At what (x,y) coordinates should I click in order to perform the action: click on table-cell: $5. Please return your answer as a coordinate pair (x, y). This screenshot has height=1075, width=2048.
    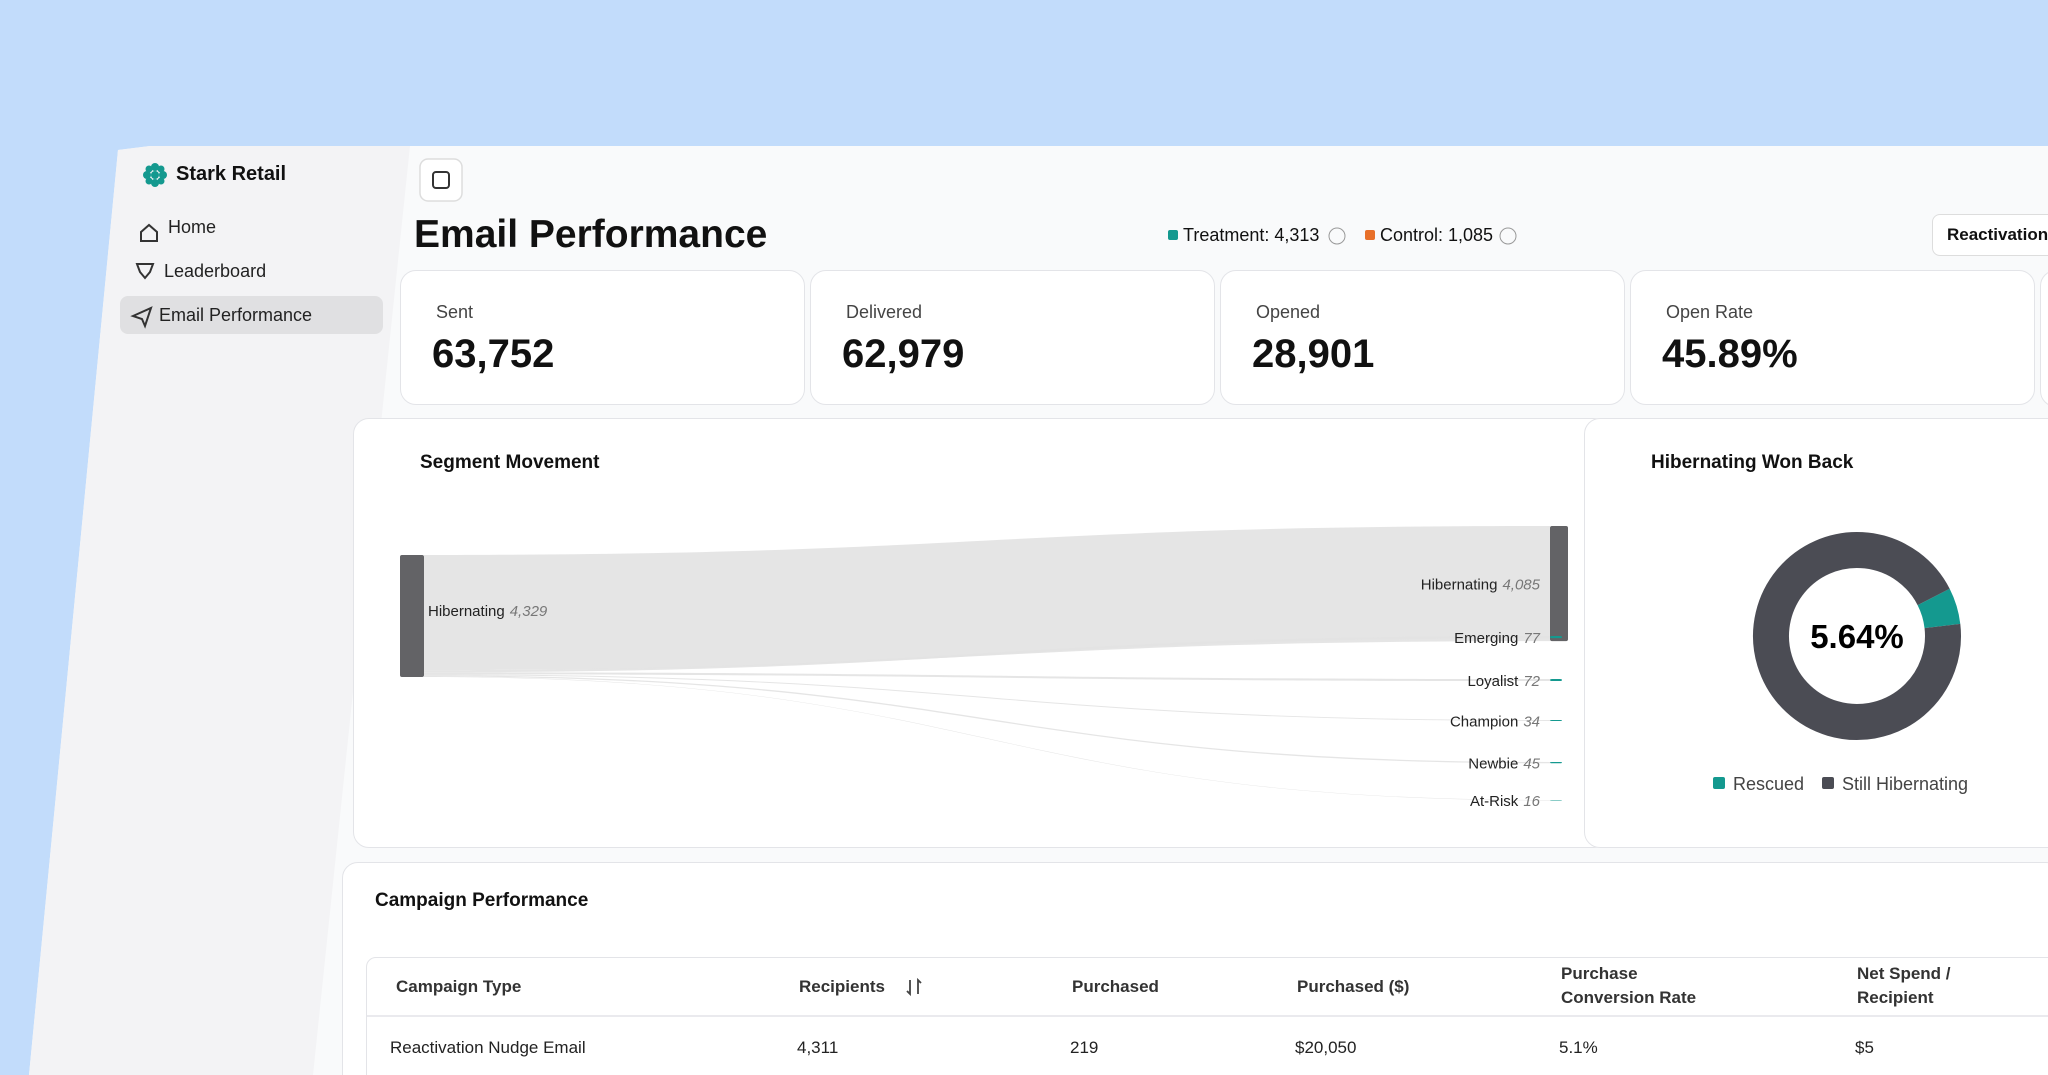
    Looking at the image, I should click on (1864, 1047).